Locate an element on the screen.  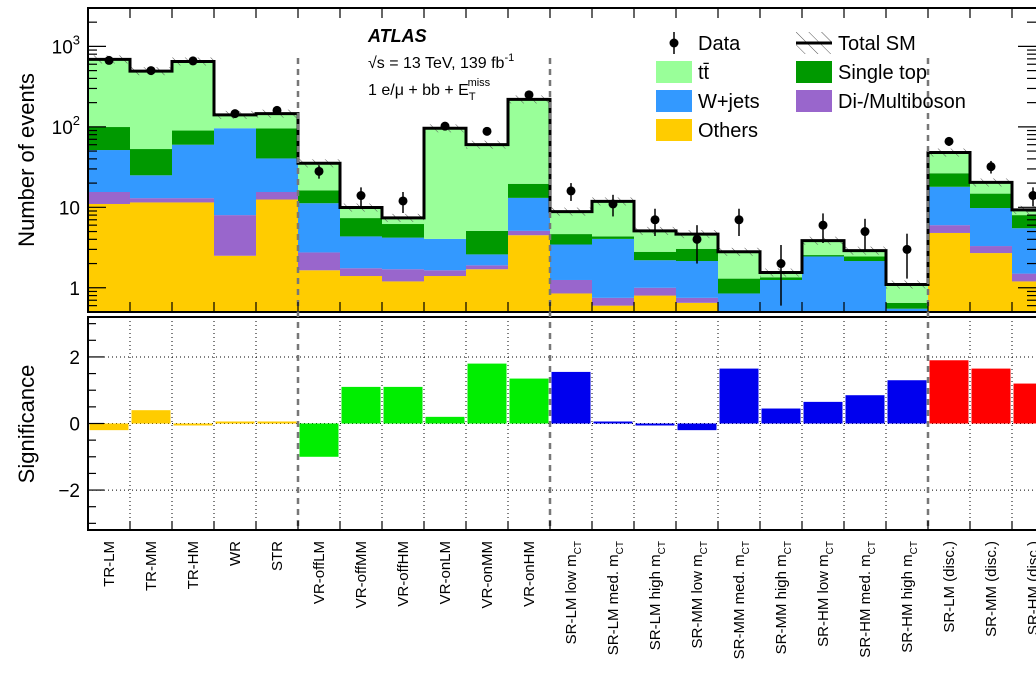
legend-label-tt: tt̄ is located at coordinates (704, 73).